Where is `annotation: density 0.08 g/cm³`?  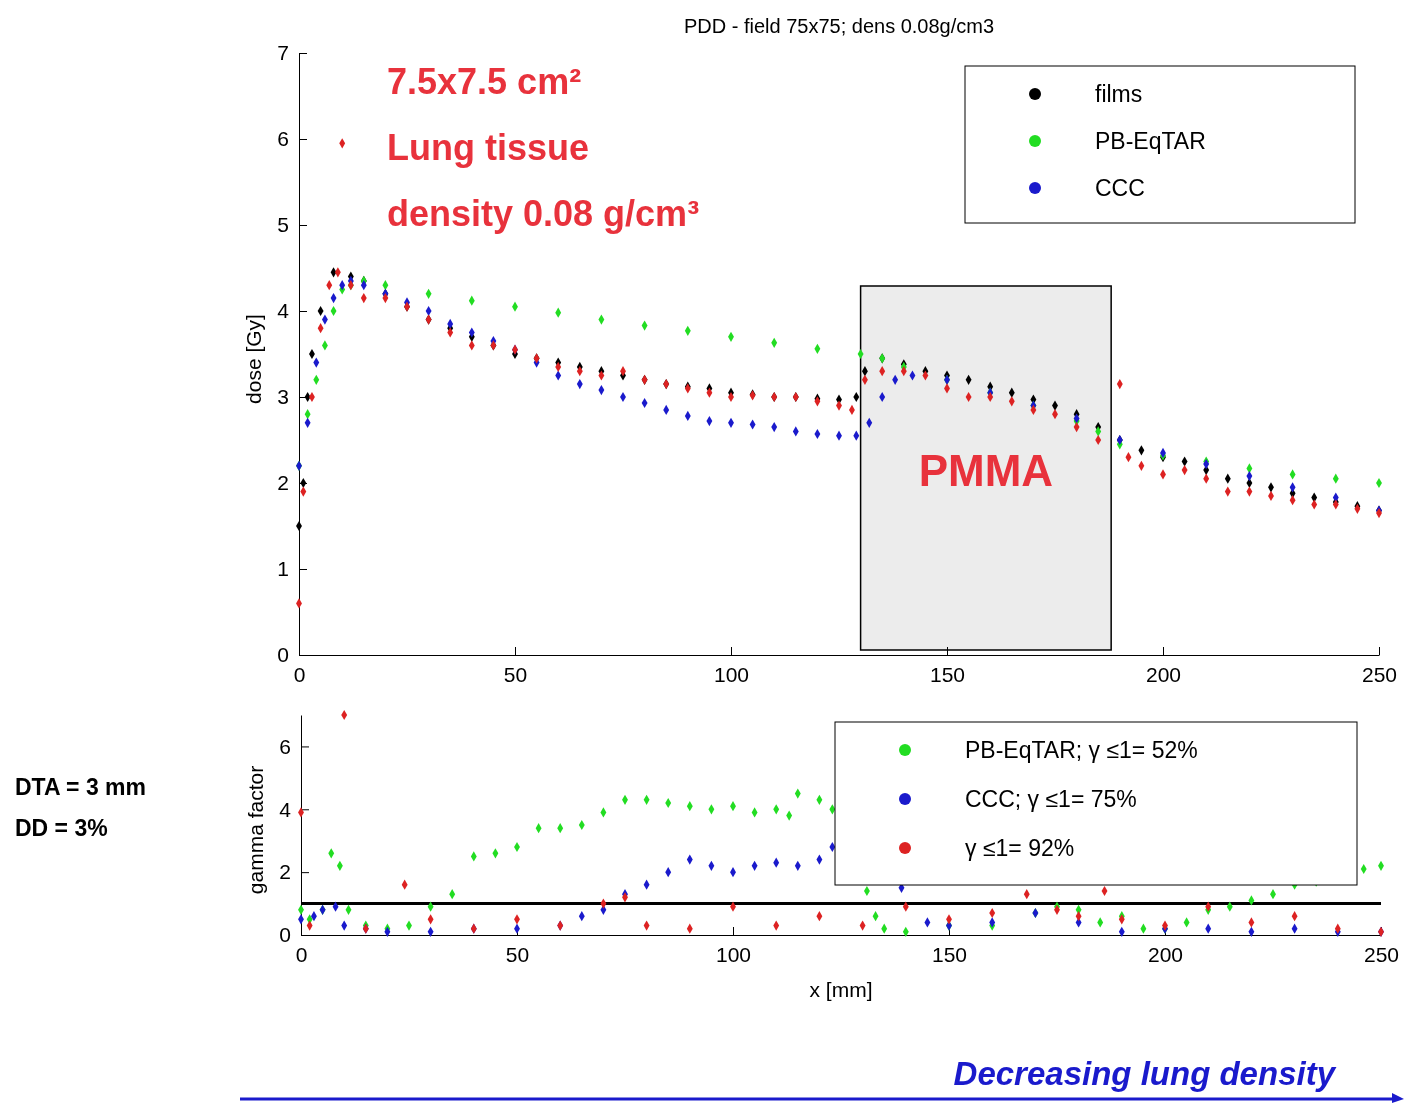
annotation: density 0.08 g/cm³ is located at coordinates (543, 213).